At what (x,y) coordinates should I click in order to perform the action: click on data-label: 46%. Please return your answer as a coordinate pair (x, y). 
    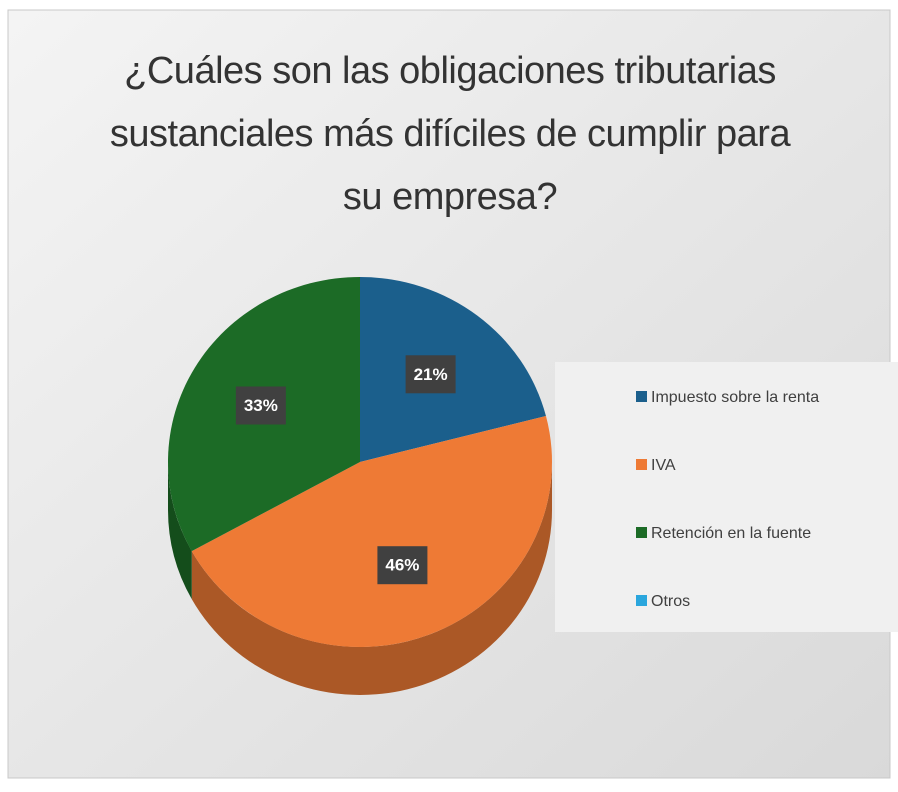
    Looking at the image, I should click on (402, 565).